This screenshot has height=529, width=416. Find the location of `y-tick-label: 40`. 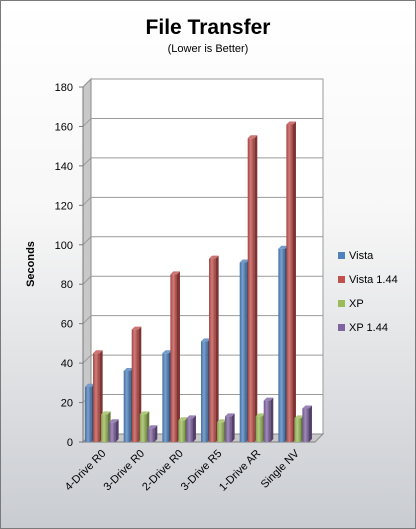

y-tick-label: 40 is located at coordinates (67, 364).